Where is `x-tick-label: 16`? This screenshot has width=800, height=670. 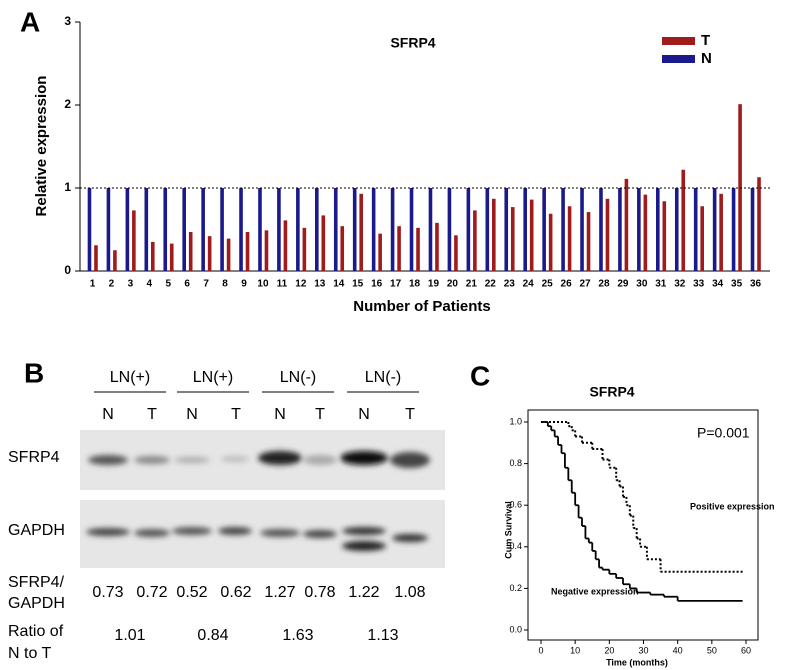
x-tick-label: 16 is located at coordinates (377, 284).